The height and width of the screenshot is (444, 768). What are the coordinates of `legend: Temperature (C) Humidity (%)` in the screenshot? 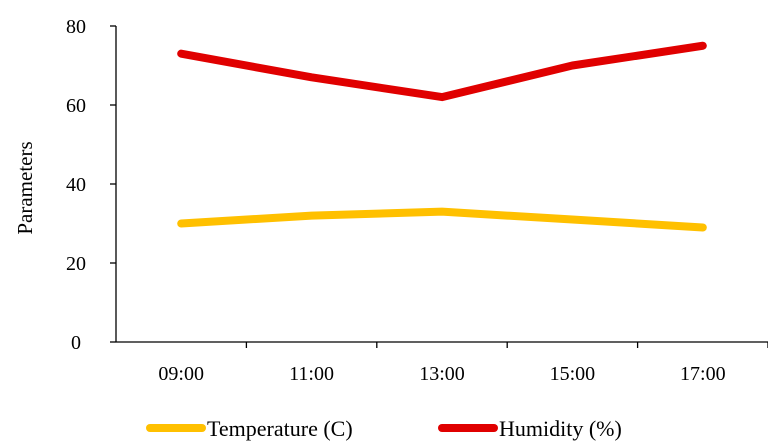 It's located at (384, 428).